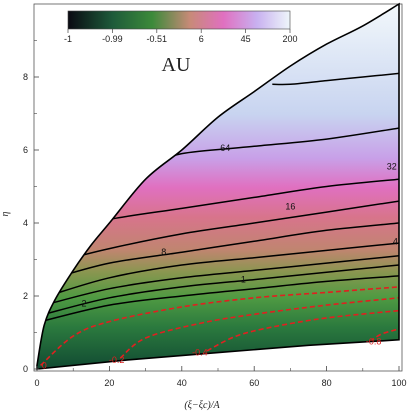 The width and height of the screenshot is (409, 415). I want to click on contour-label-8: 8, so click(163, 252).